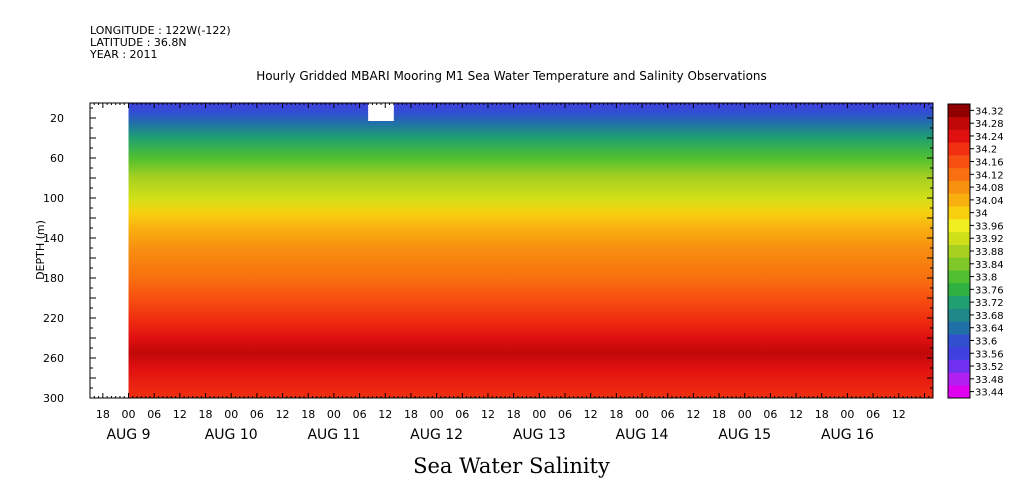 The height and width of the screenshot is (504, 1009). I want to click on y-axis-label: DEPTH (m), so click(40, 250).